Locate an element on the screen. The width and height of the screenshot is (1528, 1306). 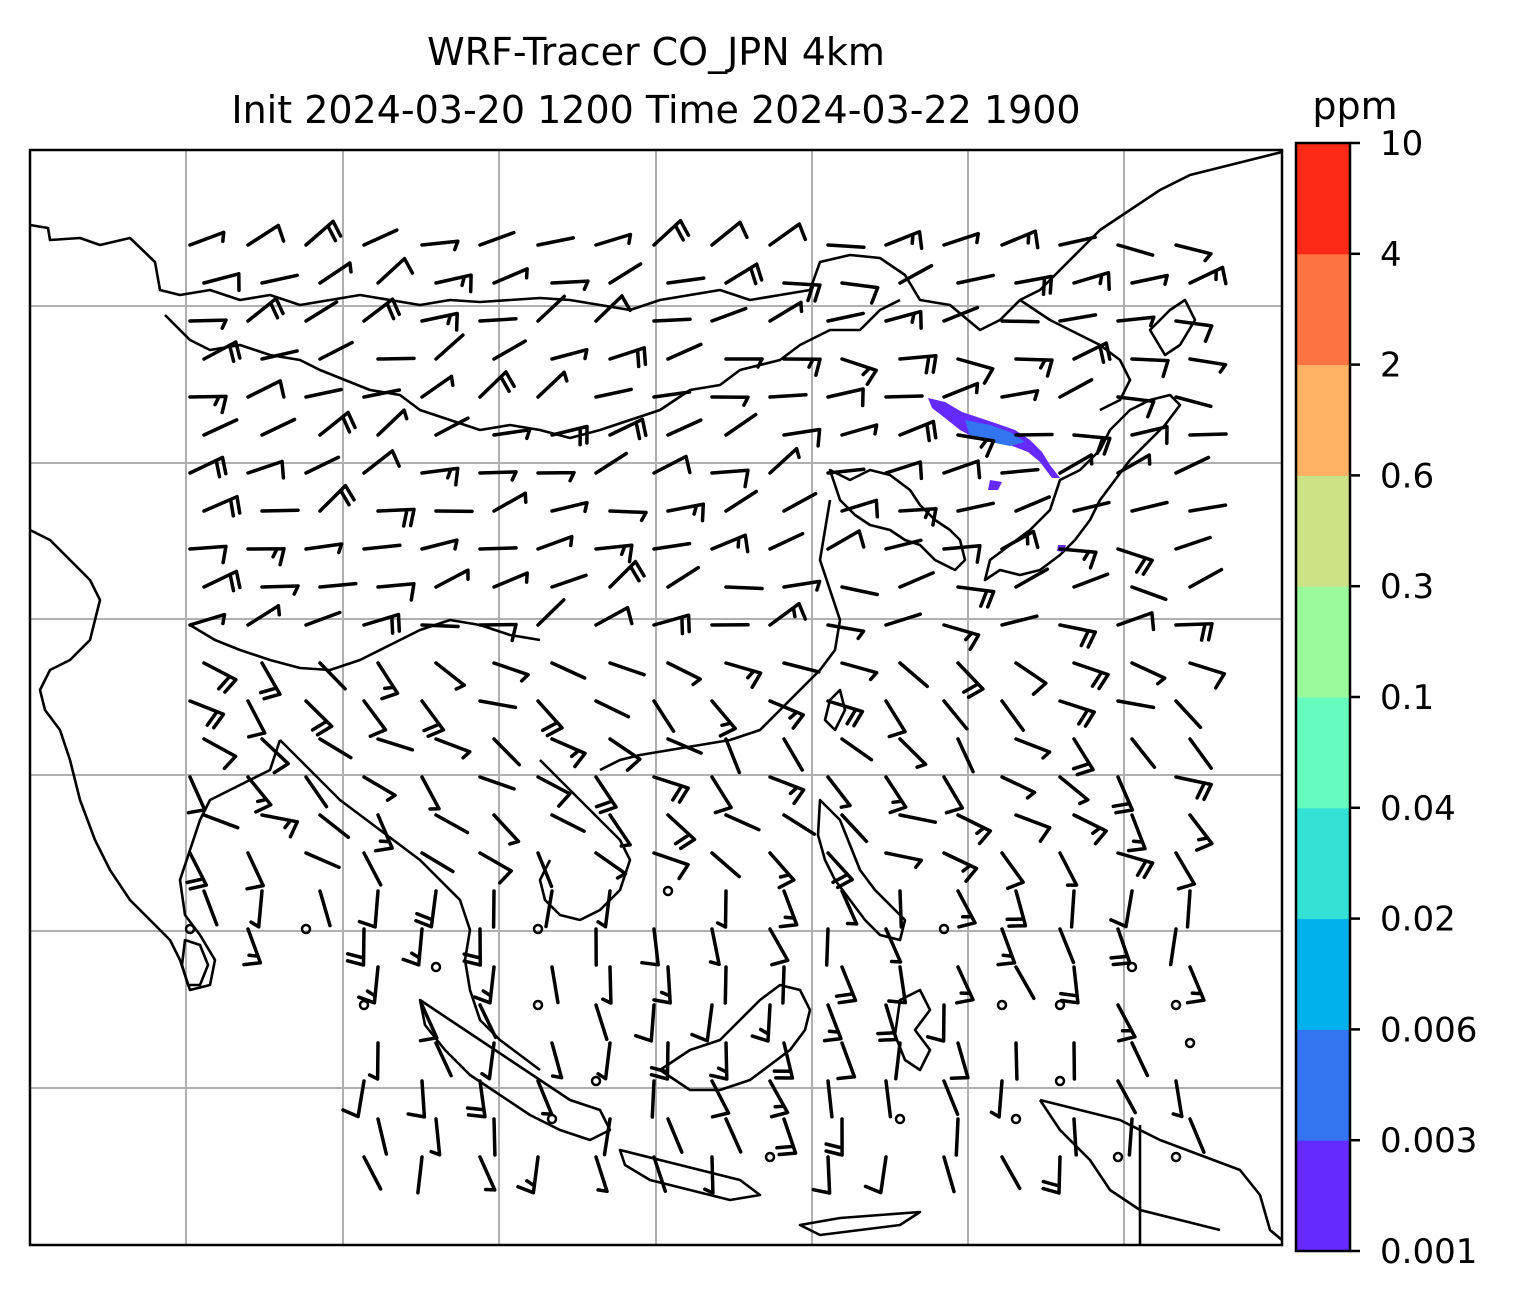
tracer-plume is located at coordinates (997, 475).